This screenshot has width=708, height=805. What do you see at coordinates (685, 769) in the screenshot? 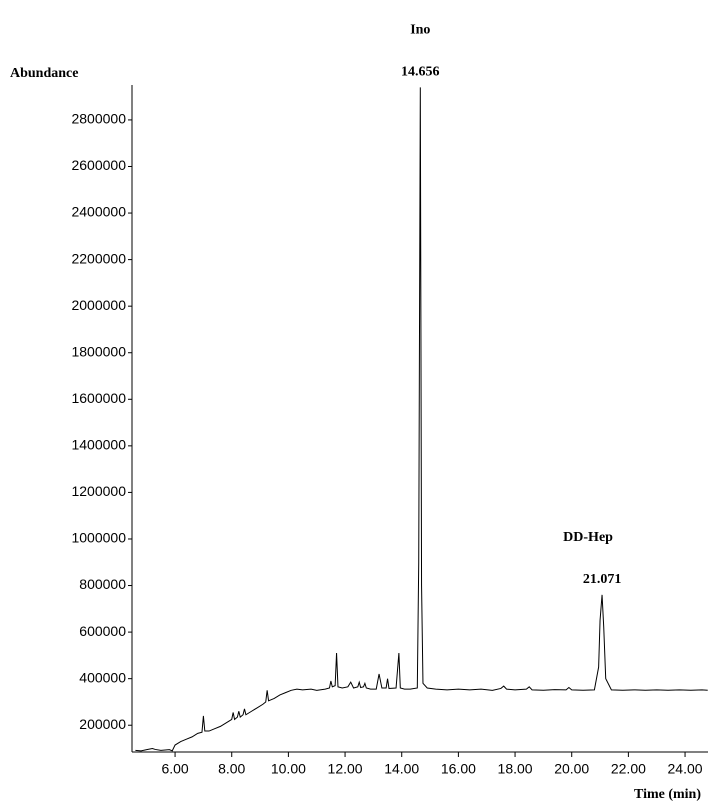
I see `x-tick-label: 24.00` at bounding box center [685, 769].